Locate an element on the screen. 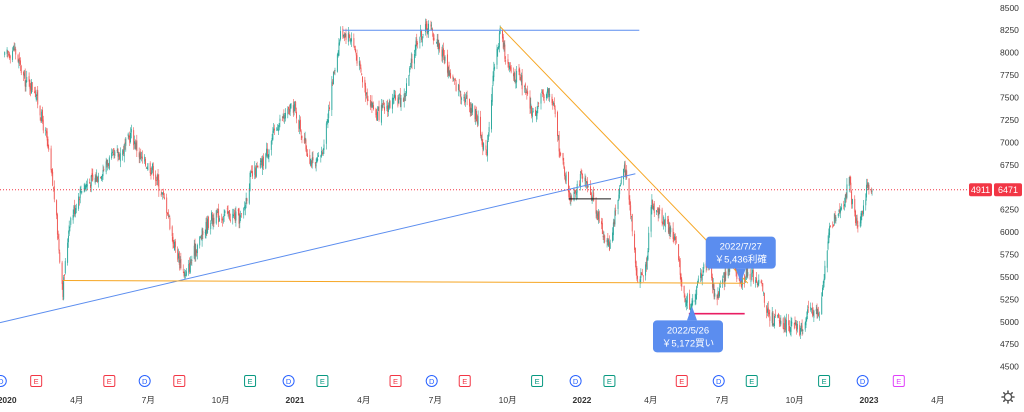  settings-gear-icon is located at coordinates (1008, 397).